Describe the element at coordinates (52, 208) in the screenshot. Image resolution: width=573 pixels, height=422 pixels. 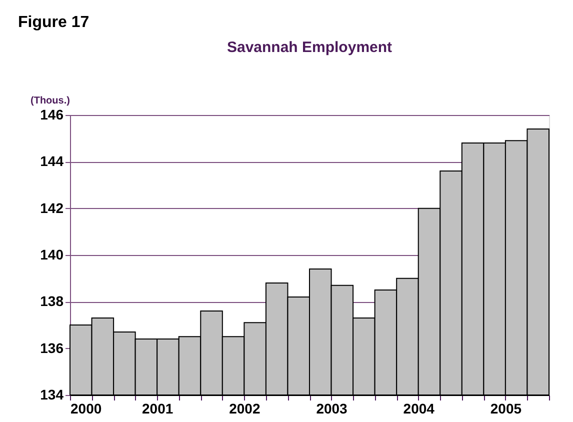
I see `y-tick-label: 142` at that location.